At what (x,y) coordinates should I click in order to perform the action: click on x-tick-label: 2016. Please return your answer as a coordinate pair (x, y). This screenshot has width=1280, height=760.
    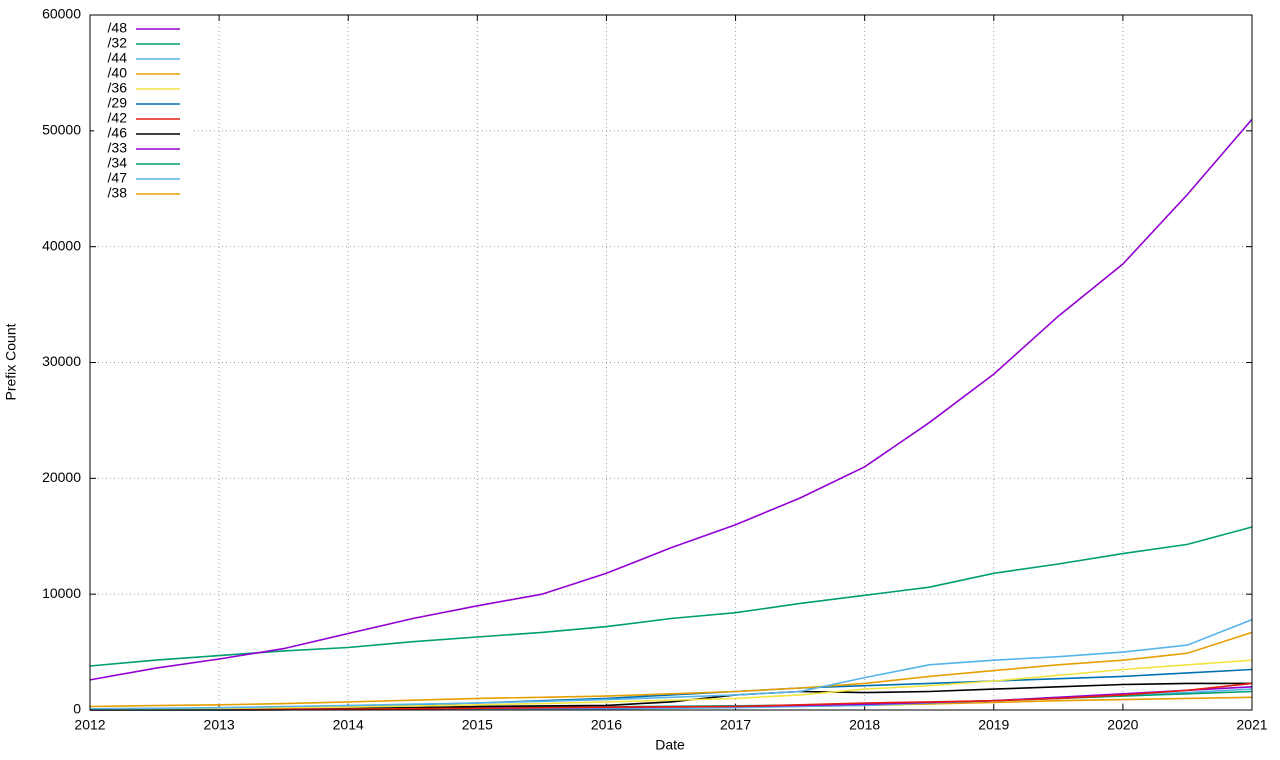
    Looking at the image, I should click on (606, 725).